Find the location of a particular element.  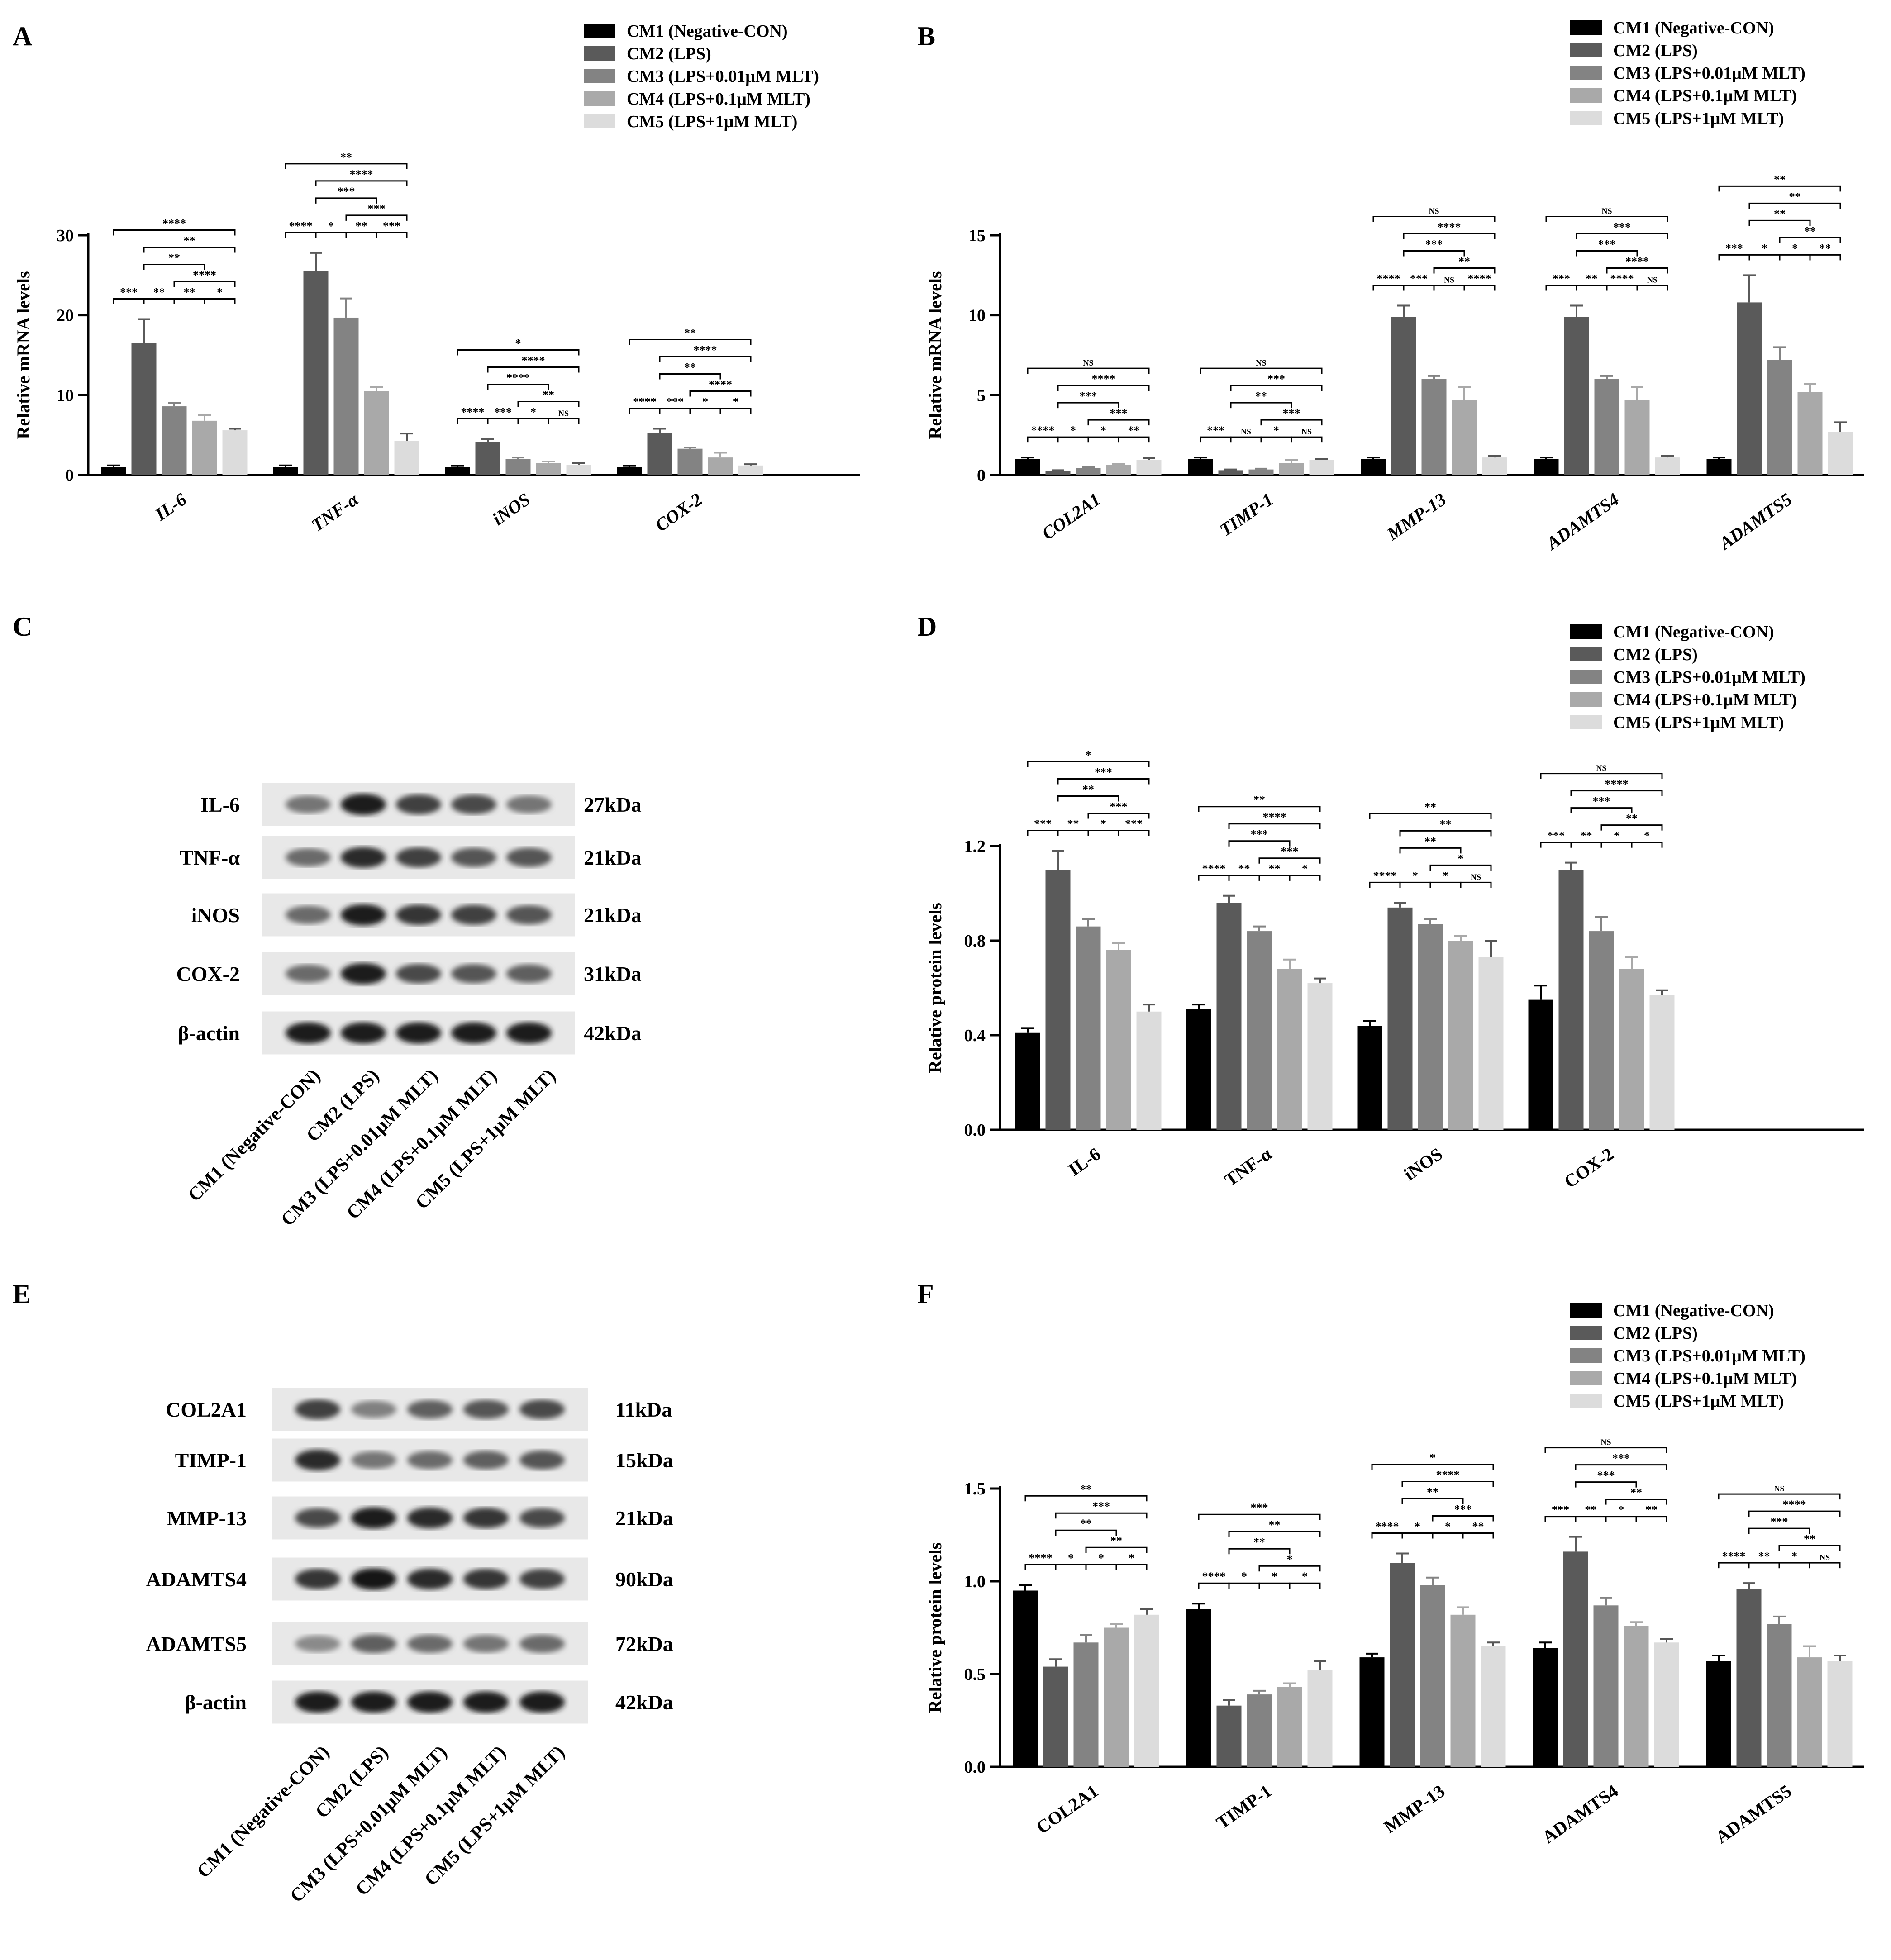

x-tick-label: COL2A1 is located at coordinates (1067, 1809).